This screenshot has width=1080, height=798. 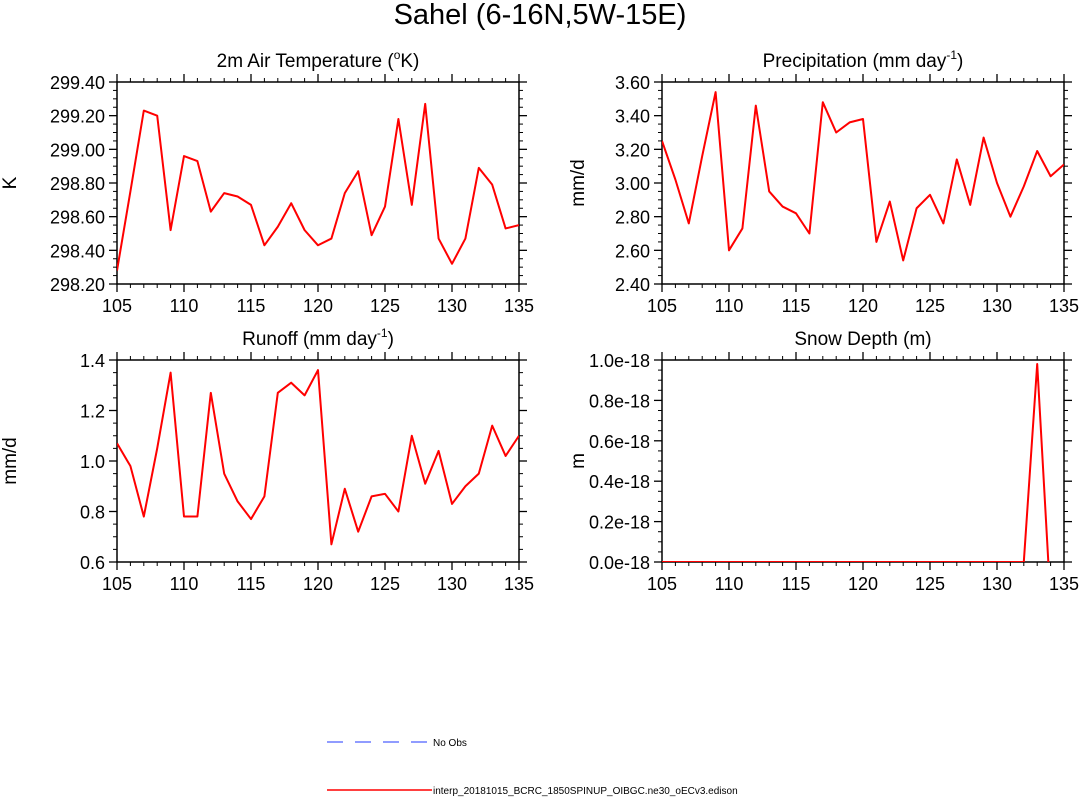 I want to click on temp-panel-title: 2m Air Temperature (oK), so click(x=318, y=60).